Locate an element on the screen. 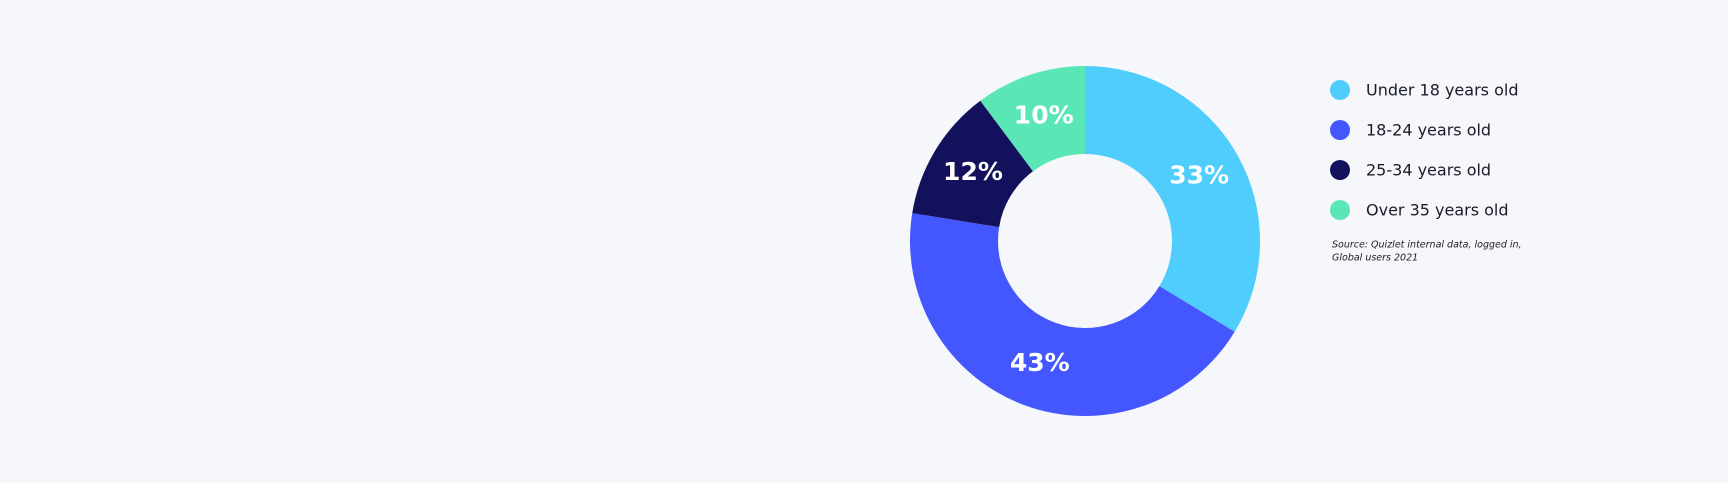 The height and width of the screenshot is (483, 1728). source-line: Global users 2021 is located at coordinates (1375, 258).